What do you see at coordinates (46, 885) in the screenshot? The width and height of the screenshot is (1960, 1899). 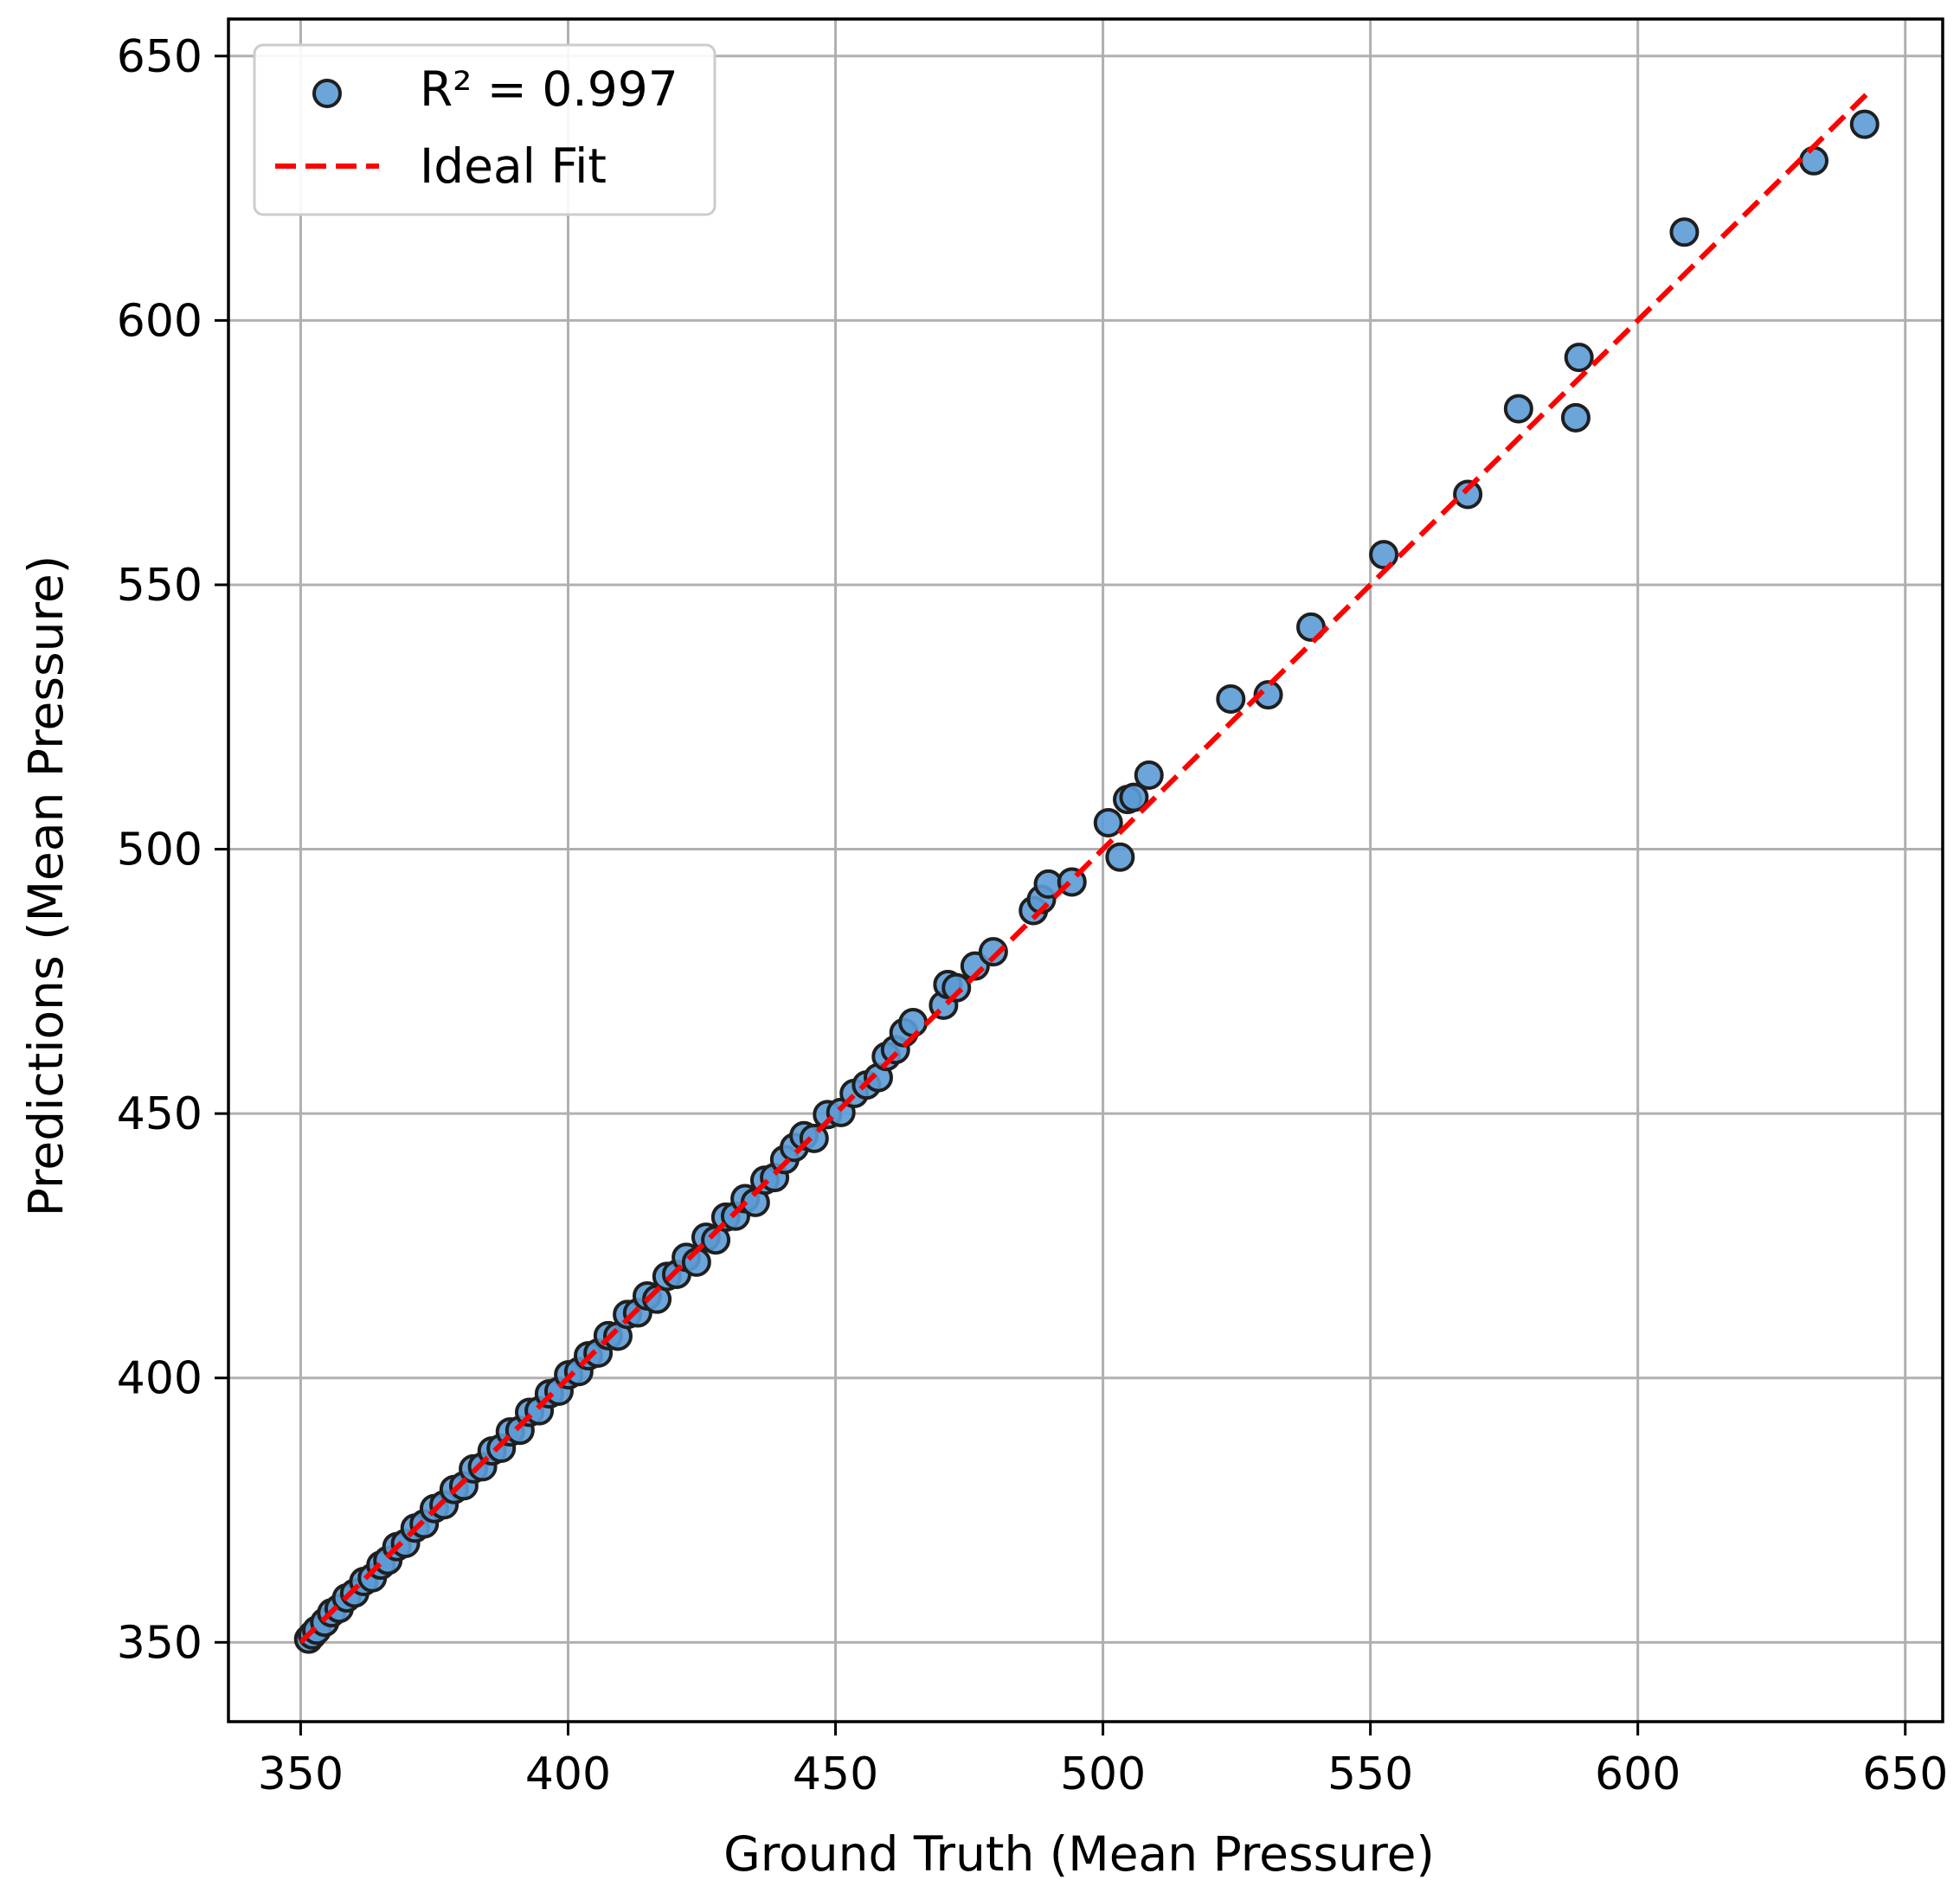 I see `y-axis-title: Predictions (Mean Pressure)` at bounding box center [46, 885].